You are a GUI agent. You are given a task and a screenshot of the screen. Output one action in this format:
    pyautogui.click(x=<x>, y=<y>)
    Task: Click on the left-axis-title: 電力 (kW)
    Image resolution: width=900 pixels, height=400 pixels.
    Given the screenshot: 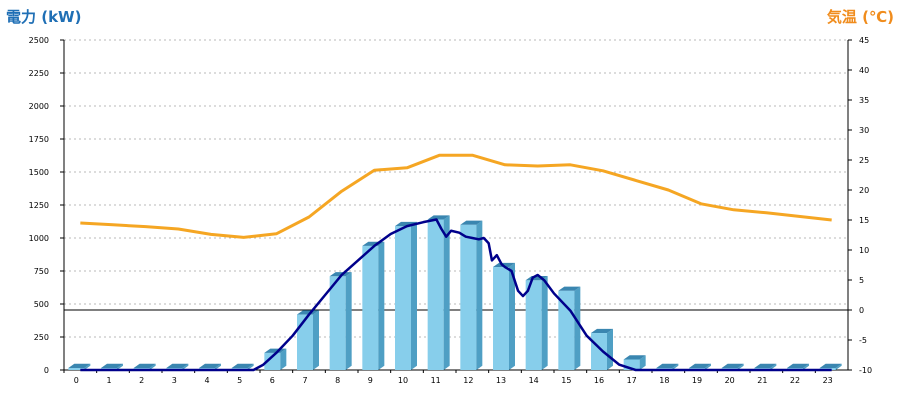 What is the action you would take?
    pyautogui.click(x=44, y=17)
    